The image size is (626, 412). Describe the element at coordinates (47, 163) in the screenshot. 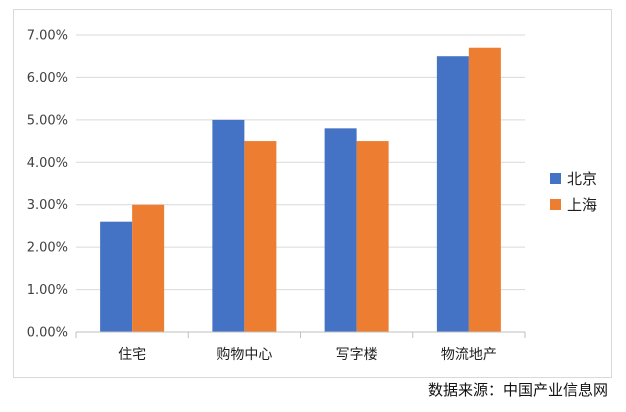

I see `y-tick-label: 4.00%` at that location.